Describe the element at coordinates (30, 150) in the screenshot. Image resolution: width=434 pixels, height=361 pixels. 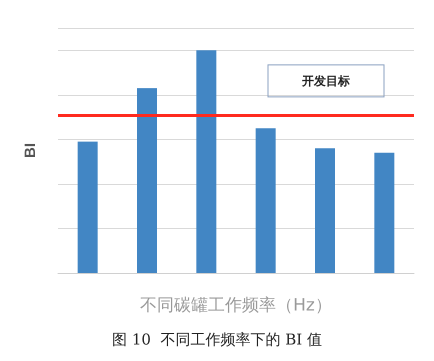
I see `y-axis-title: BI` at that location.